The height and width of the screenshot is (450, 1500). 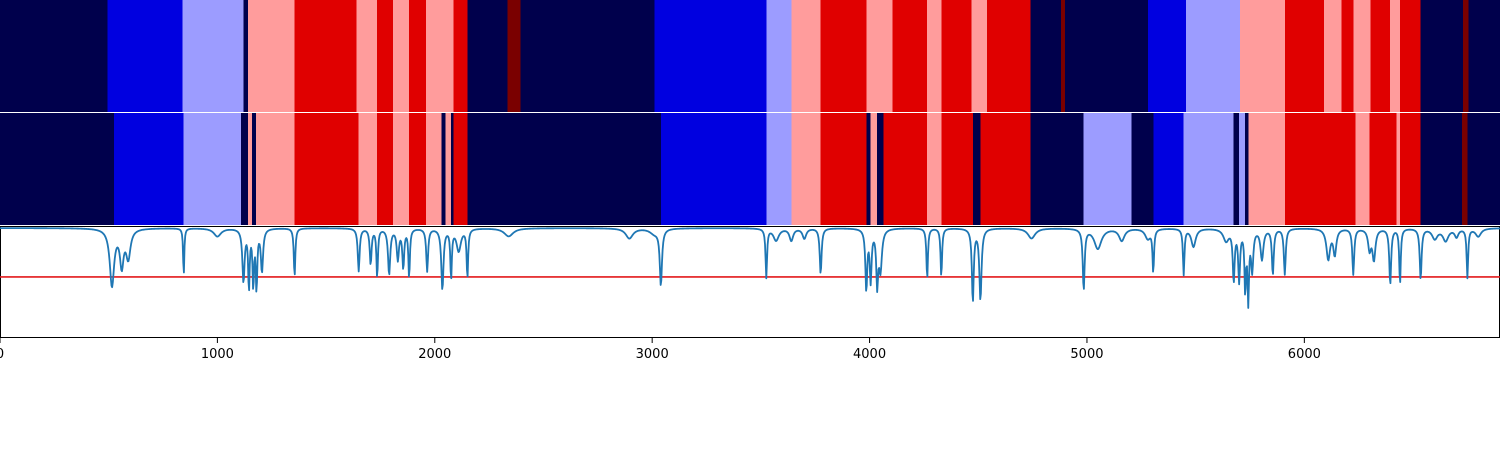 What do you see at coordinates (1304, 354) in the screenshot?
I see `x-tick-label: 6000` at bounding box center [1304, 354].